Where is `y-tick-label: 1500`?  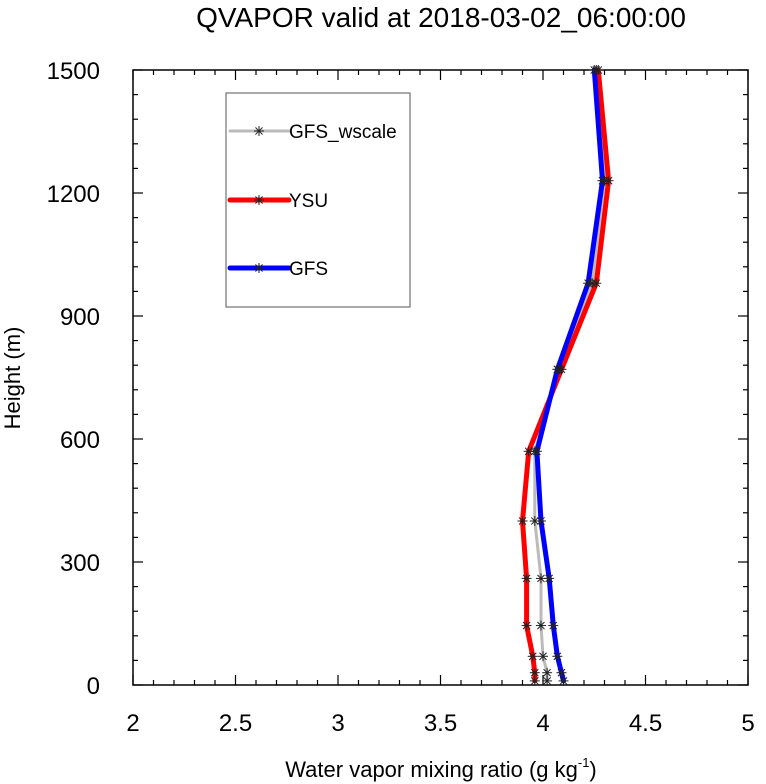
y-tick-label: 1500 is located at coordinates (73, 71).